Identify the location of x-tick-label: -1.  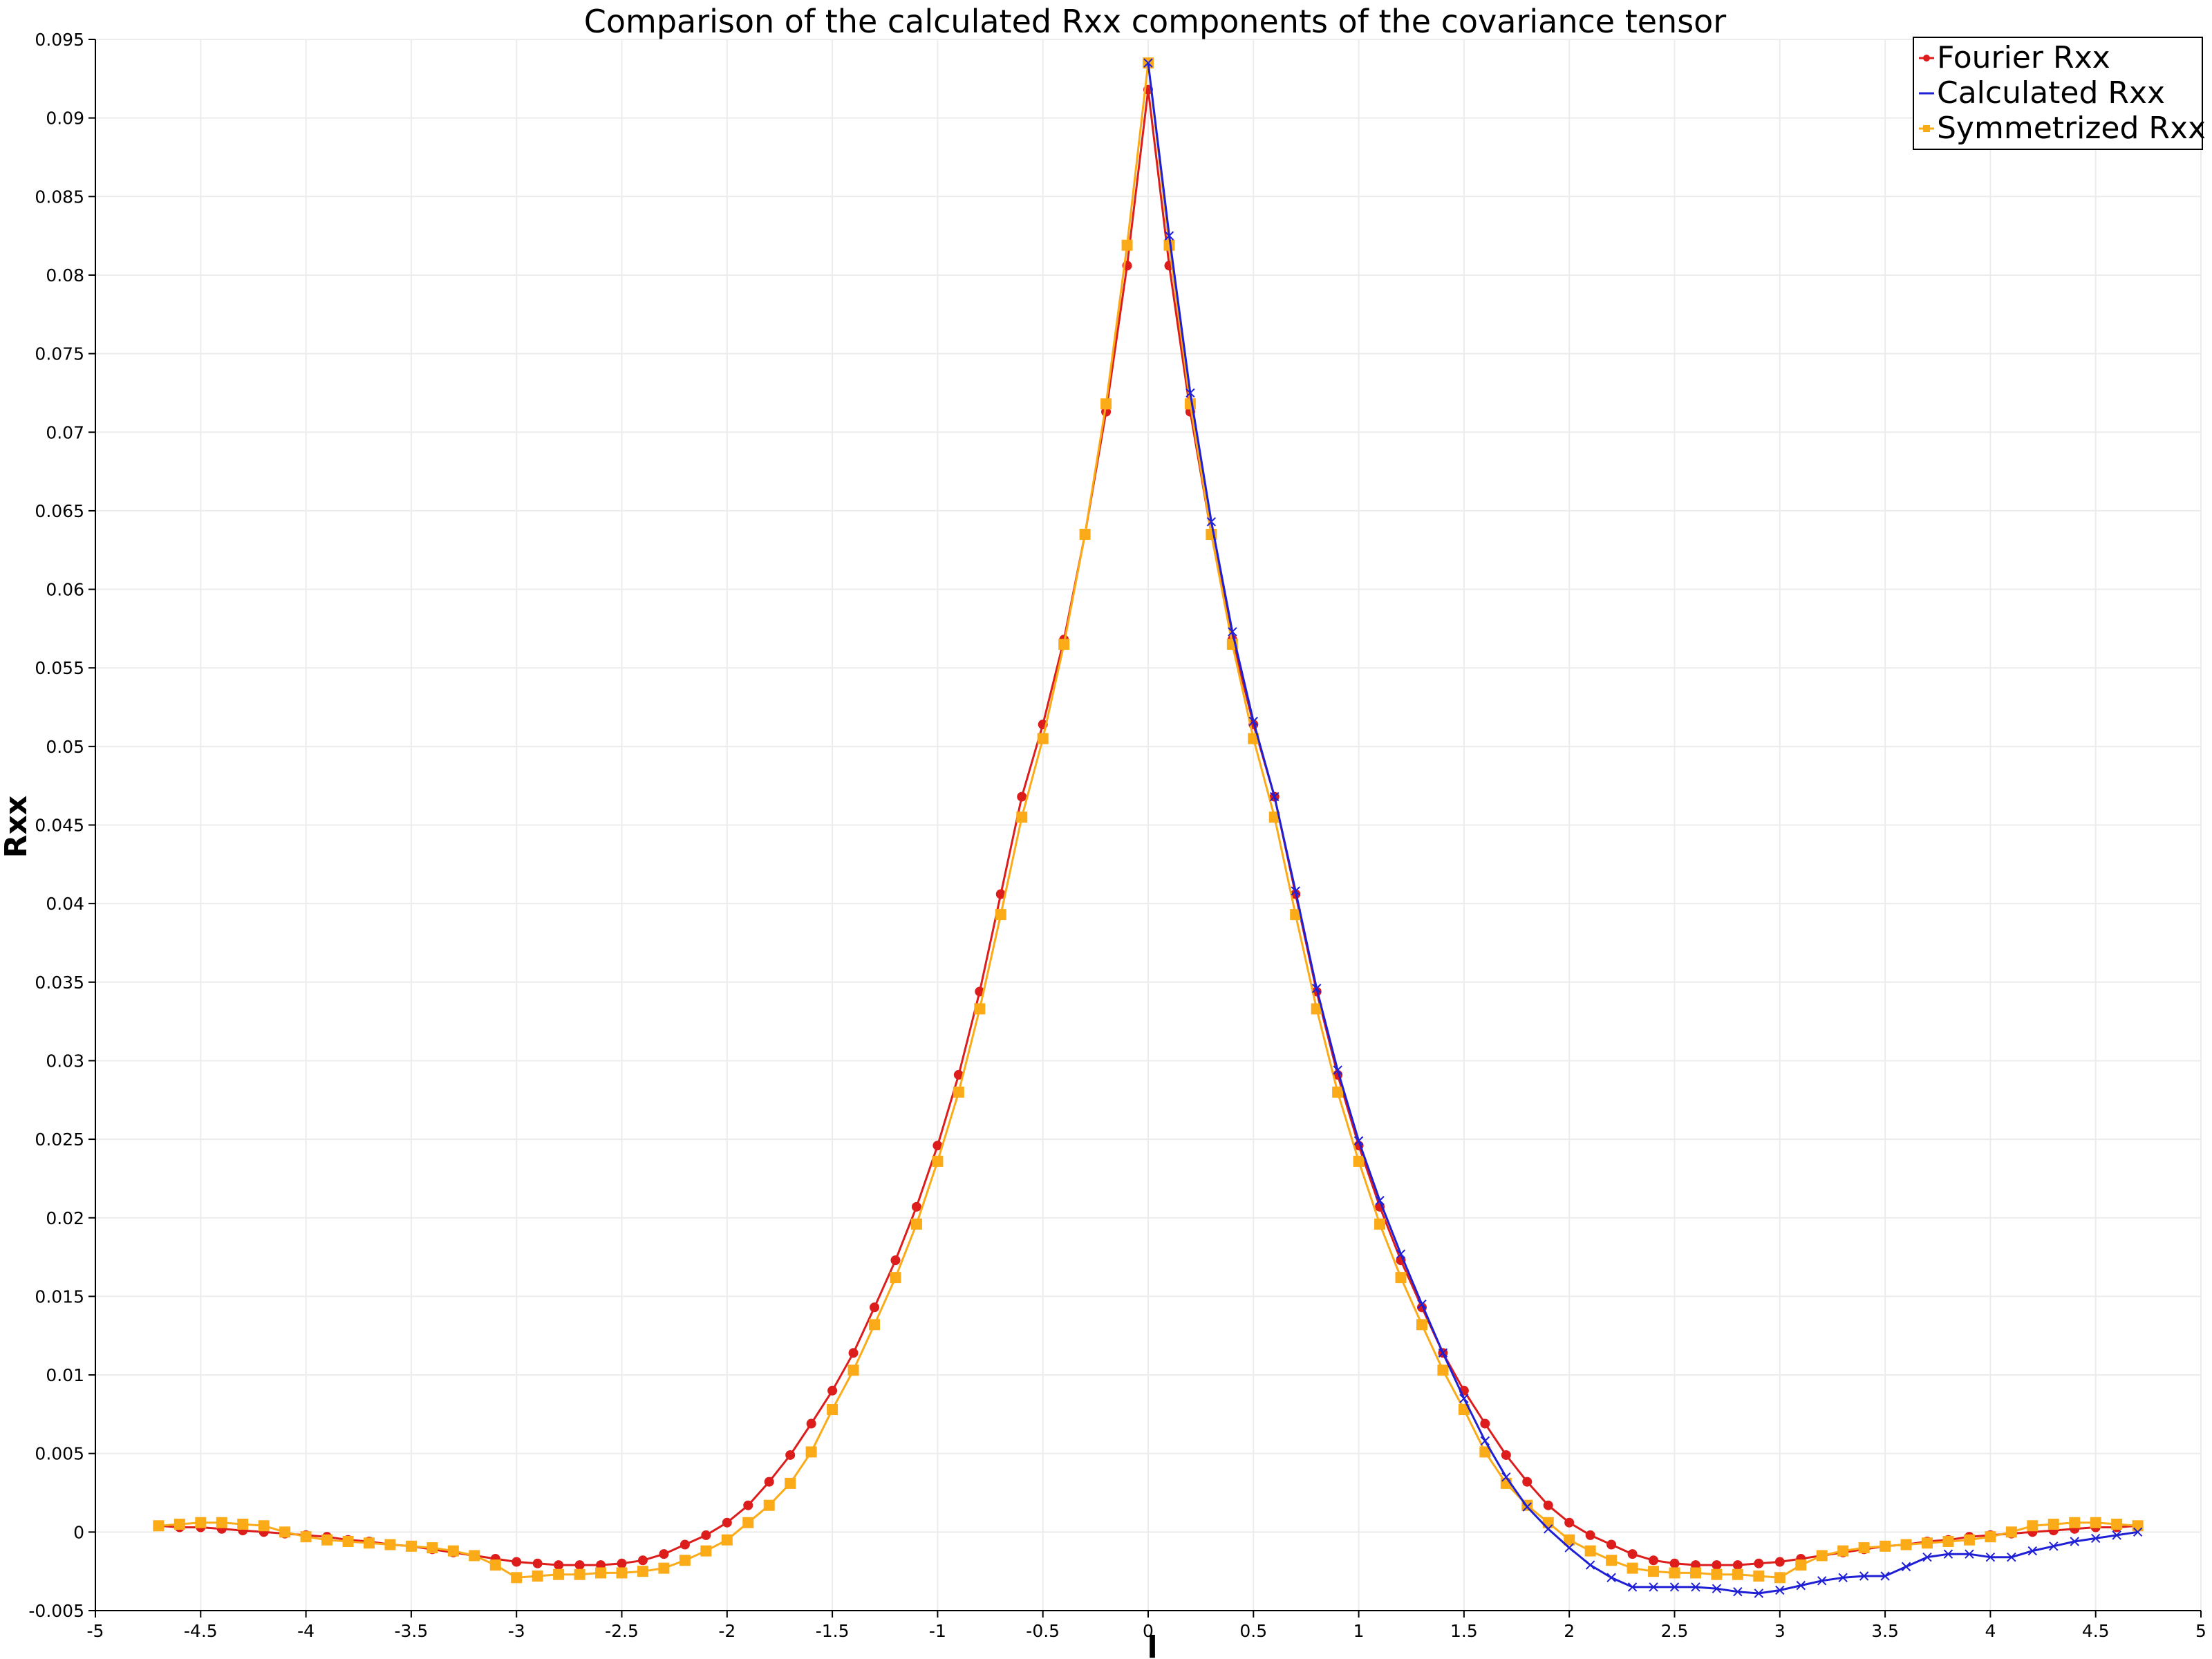
(937, 1631).